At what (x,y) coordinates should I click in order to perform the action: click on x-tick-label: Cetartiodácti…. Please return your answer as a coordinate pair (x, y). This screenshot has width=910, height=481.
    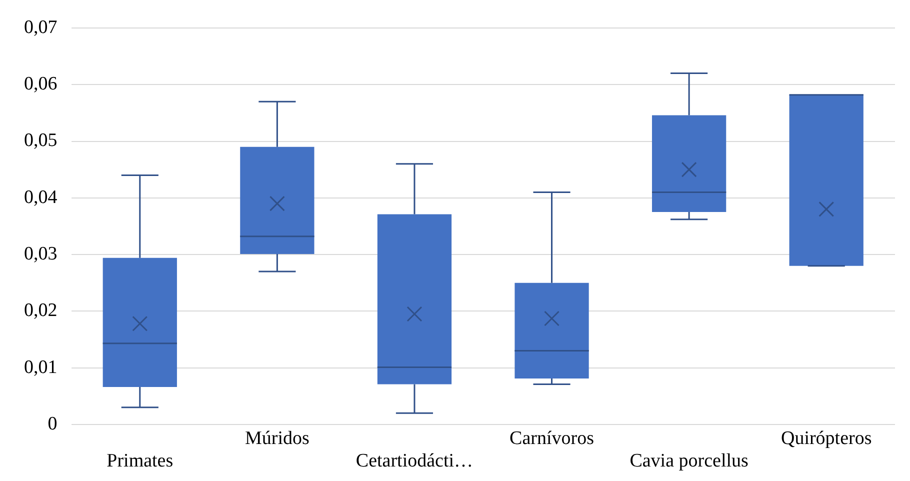
    Looking at the image, I should click on (415, 461).